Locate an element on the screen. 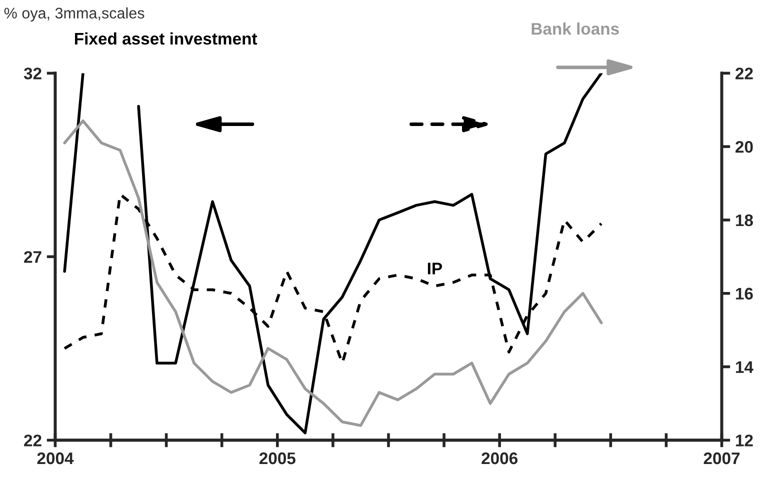  y-tick-label: 32 is located at coordinates (33, 74).